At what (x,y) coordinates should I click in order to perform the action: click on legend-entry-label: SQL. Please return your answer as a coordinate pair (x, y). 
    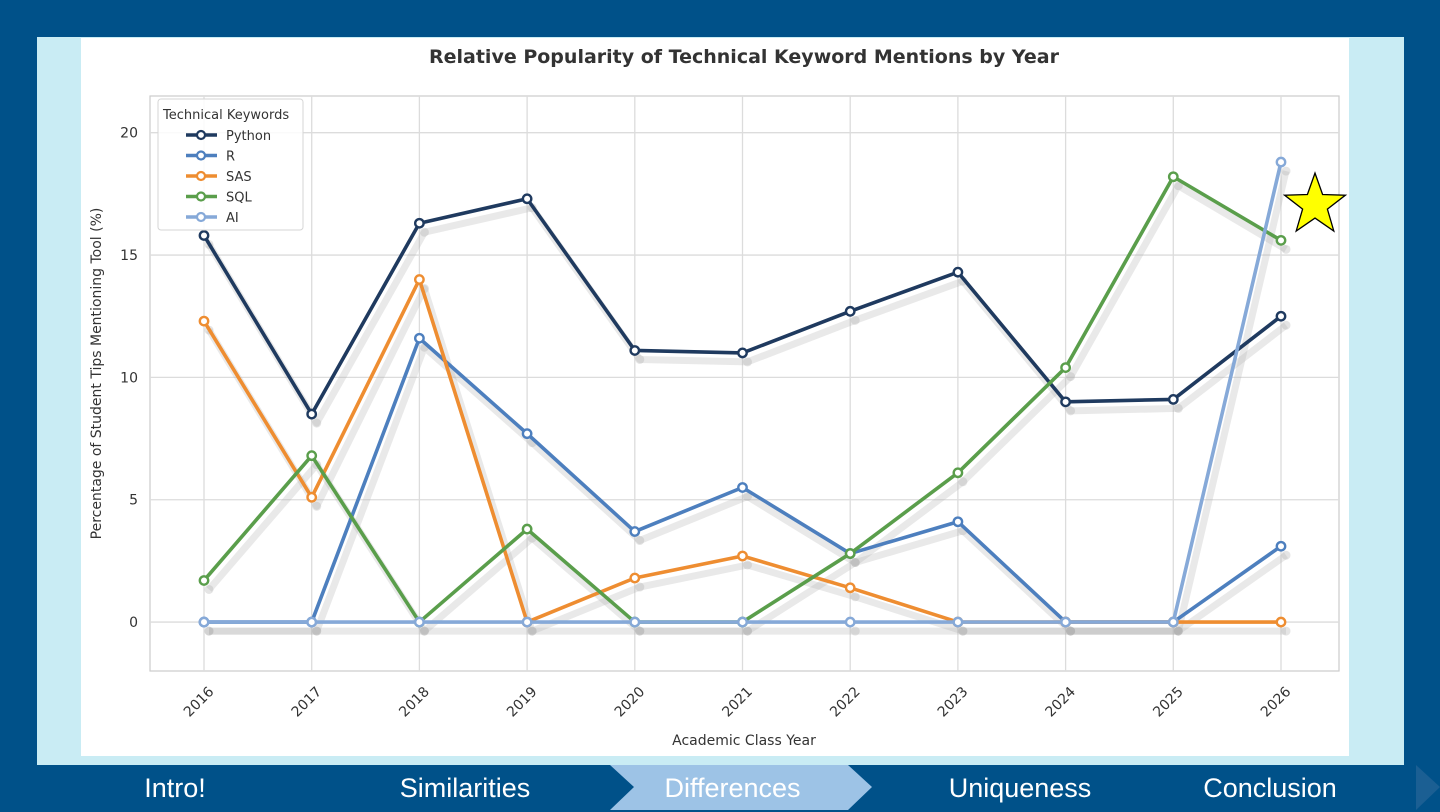
    Looking at the image, I should click on (239, 198).